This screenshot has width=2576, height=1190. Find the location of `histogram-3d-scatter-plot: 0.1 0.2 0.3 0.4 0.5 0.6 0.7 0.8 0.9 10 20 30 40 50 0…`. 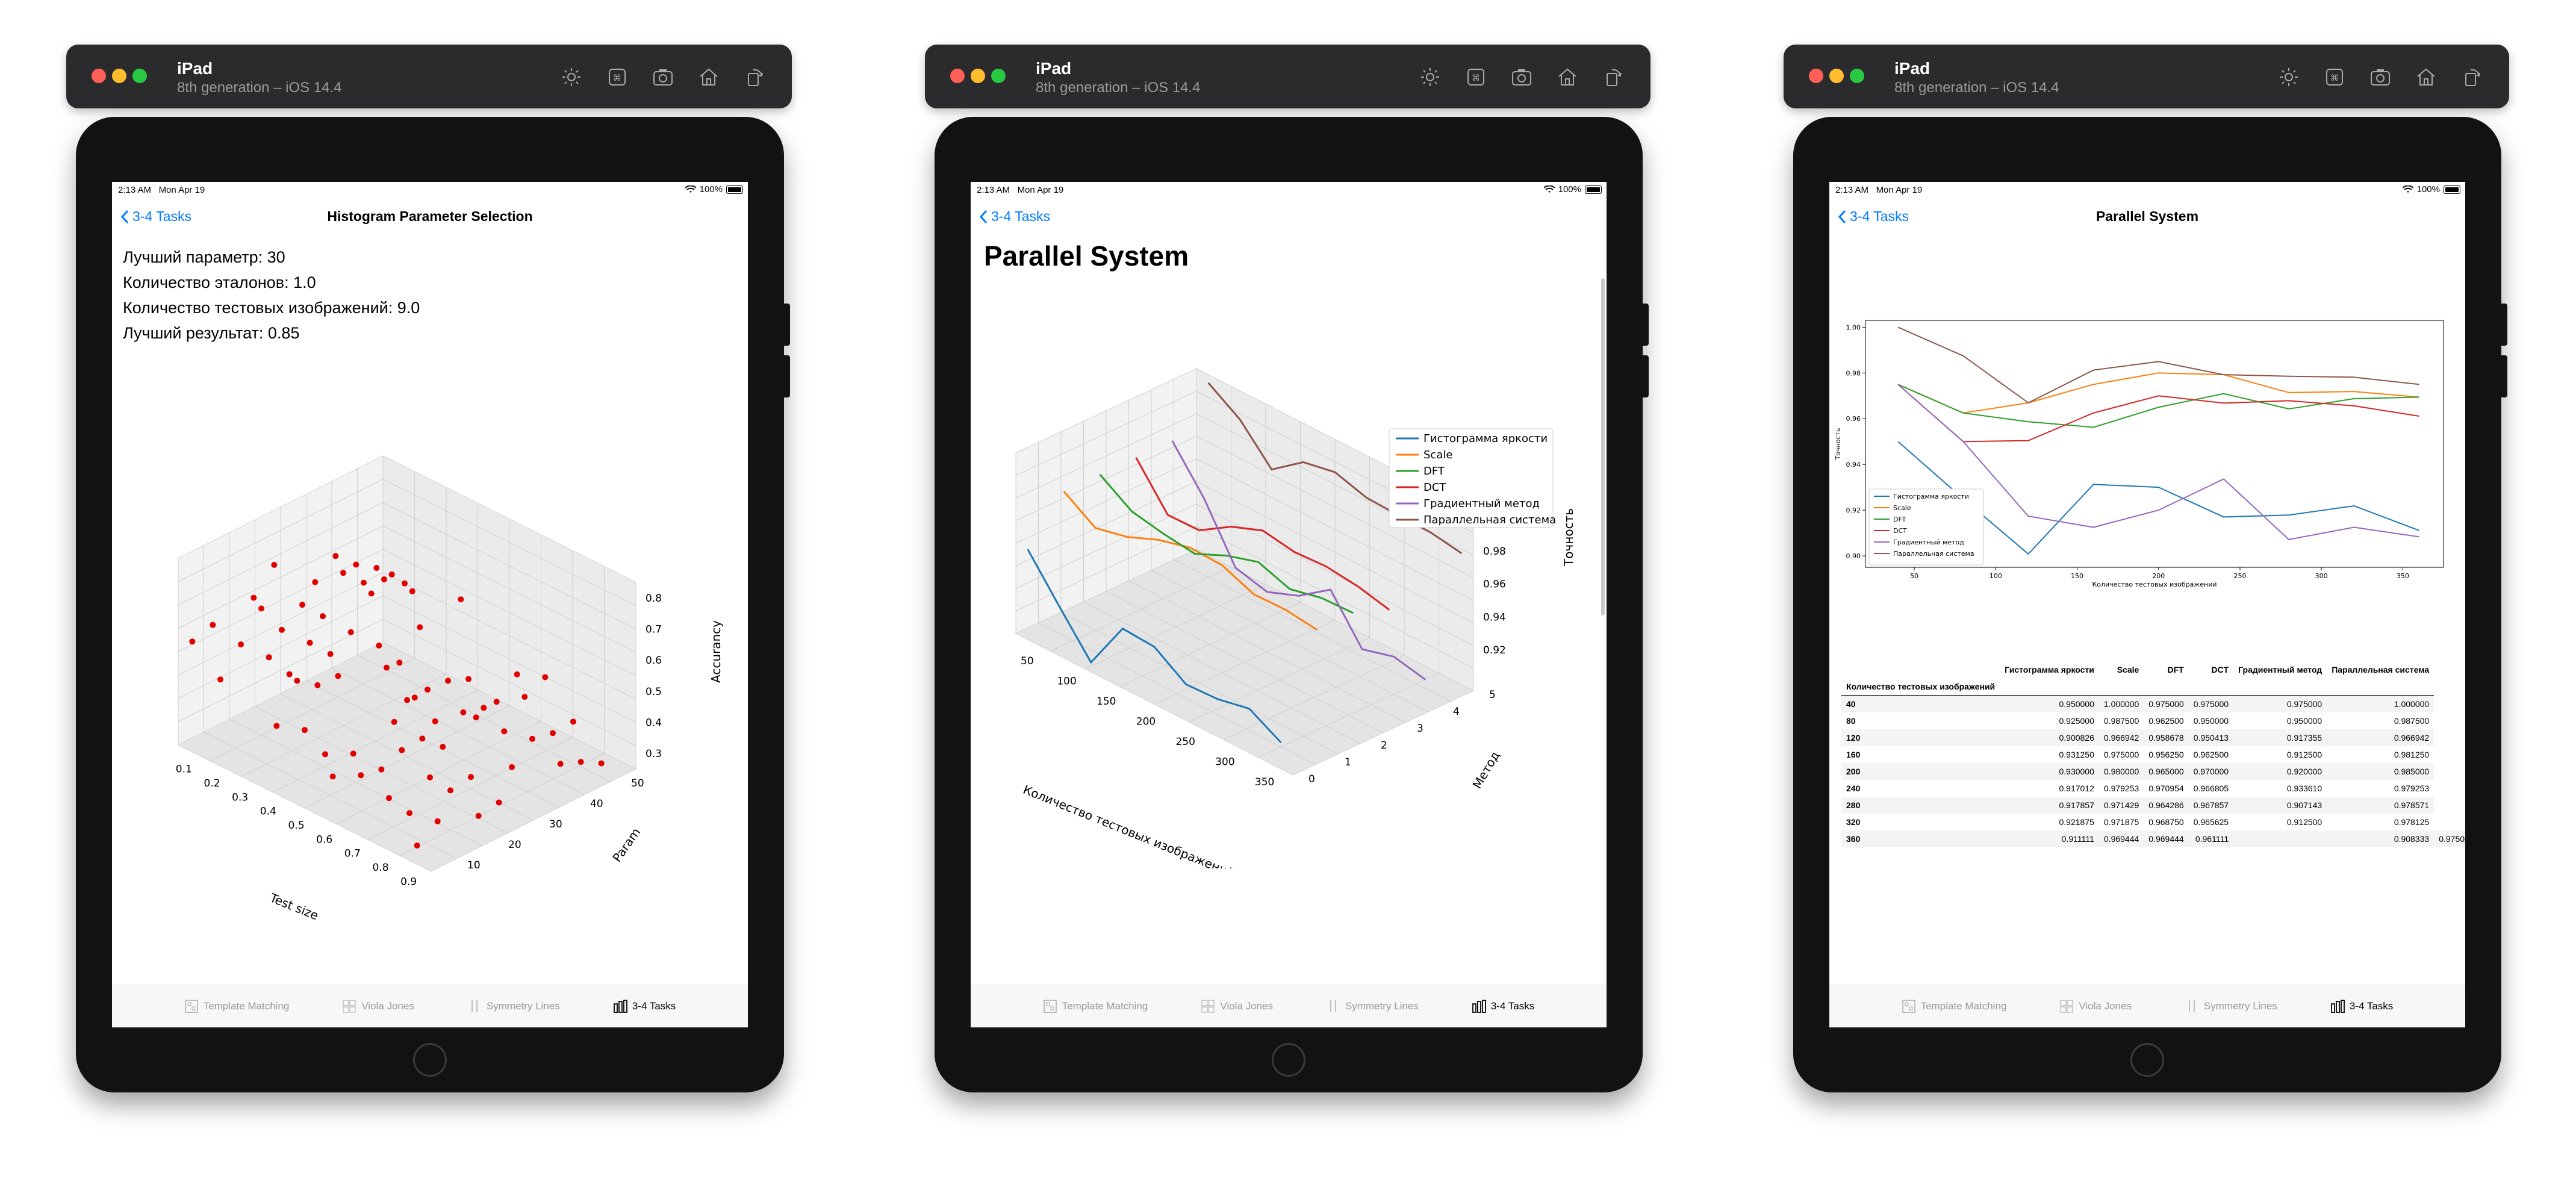

histogram-3d-scatter-plot: 0.1 0.2 0.3 0.4 0.5 0.6 0.7 0.8 0.9 10 20 30 40 50 0… is located at coordinates (449, 689).